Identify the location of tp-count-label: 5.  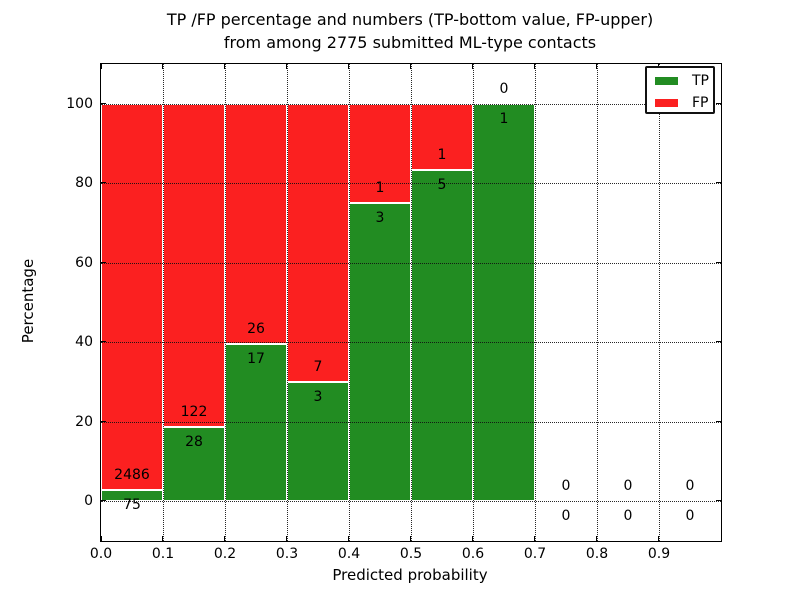
(442, 185).